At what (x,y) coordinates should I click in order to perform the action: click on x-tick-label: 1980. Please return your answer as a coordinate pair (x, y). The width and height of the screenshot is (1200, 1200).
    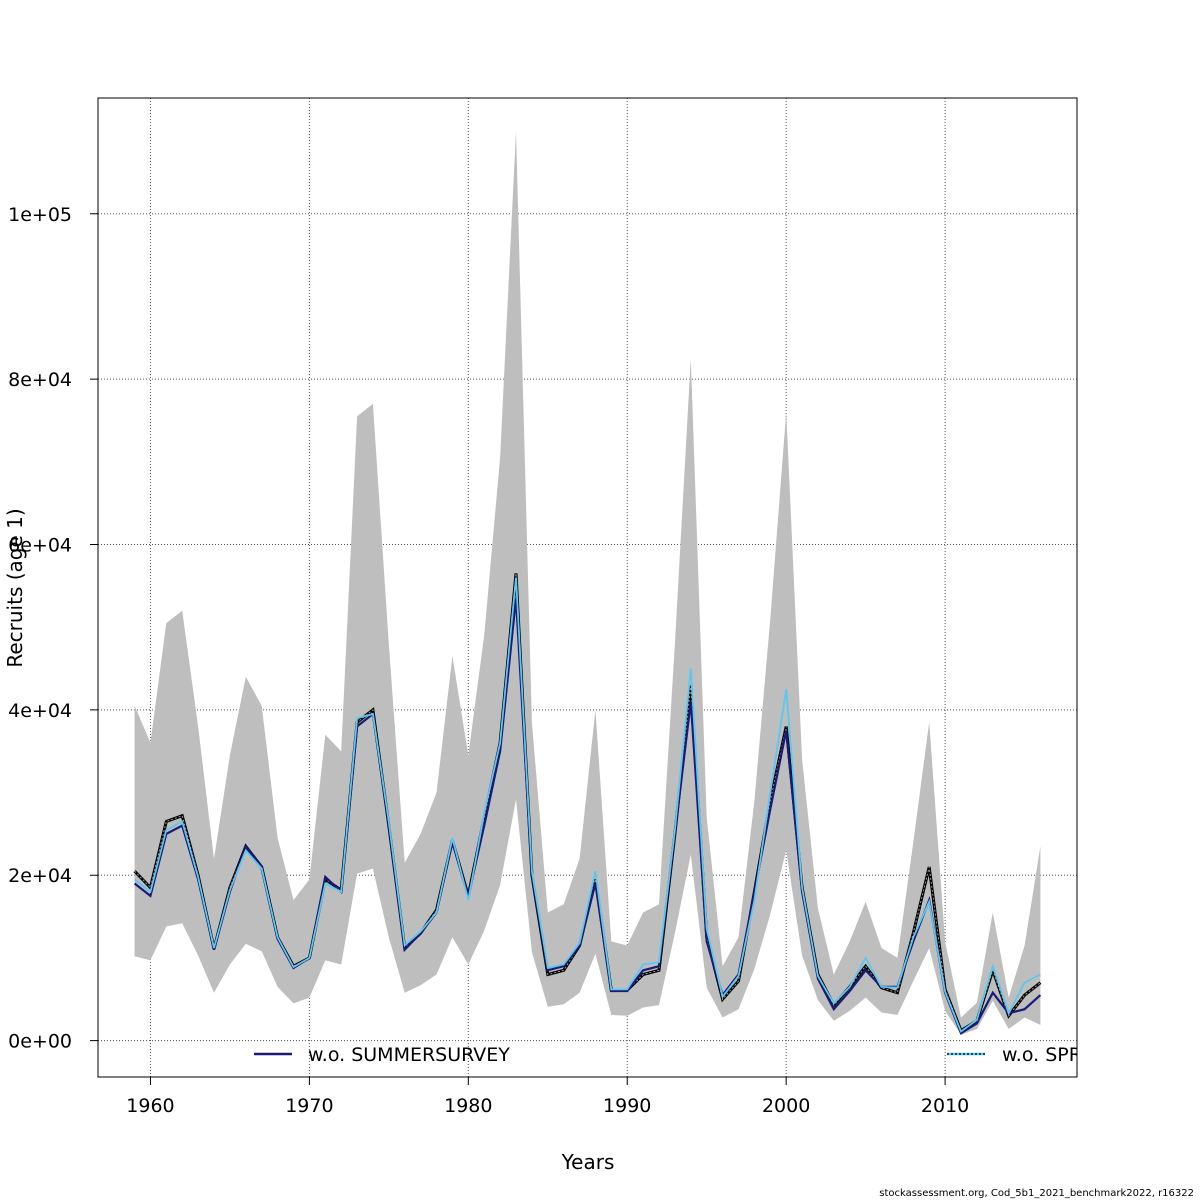
    Looking at the image, I should click on (468, 1106).